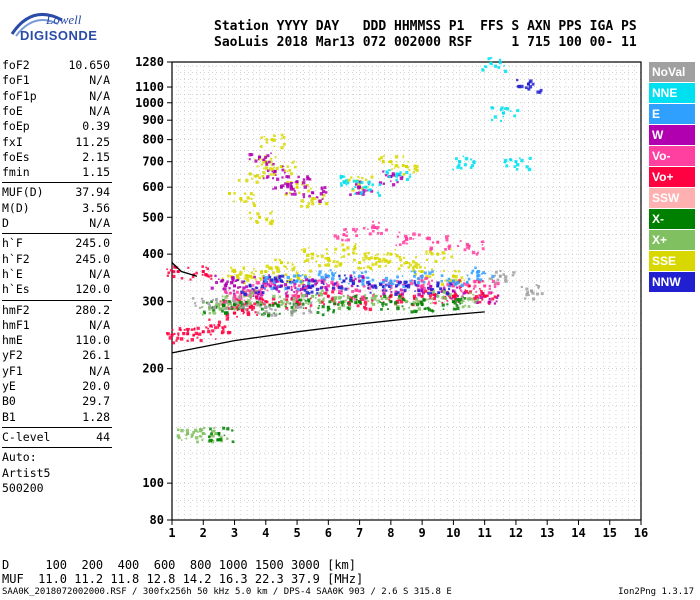 This screenshot has width=700, height=600. Describe the element at coordinates (672, 114) in the screenshot. I see `legend-item-e: E` at that location.